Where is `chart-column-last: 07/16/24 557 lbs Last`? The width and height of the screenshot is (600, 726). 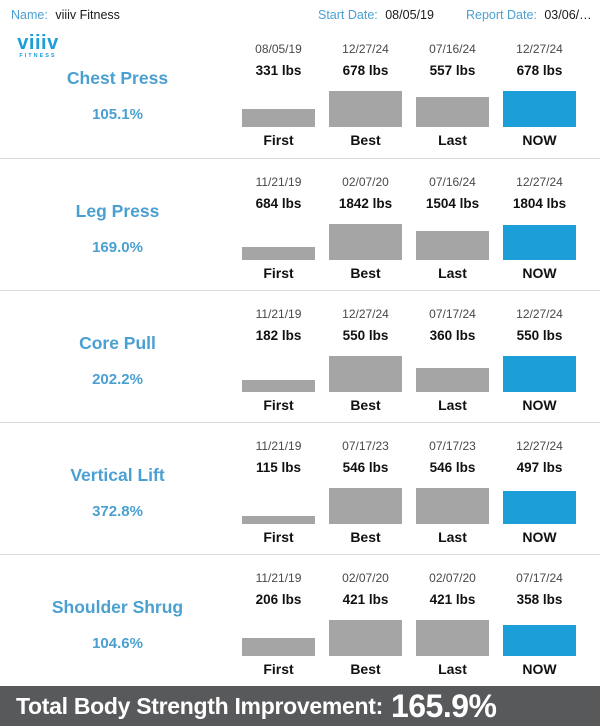
chart-column-last: 07/16/24 557 lbs Last is located at coordinates (452, 92).